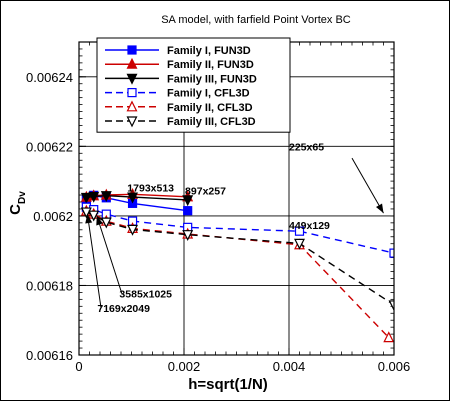 This screenshot has height=401, width=450. I want to click on x-tick-labels: 0 0.002 0.004 0.006, so click(242, 366).